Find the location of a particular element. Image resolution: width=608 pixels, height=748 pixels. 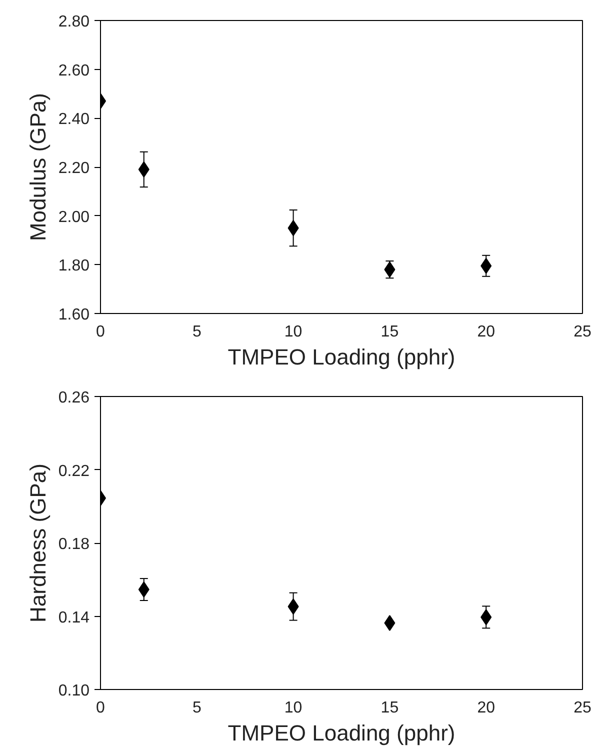

y-axis-title: Modulus (GPa) is located at coordinates (37, 167).